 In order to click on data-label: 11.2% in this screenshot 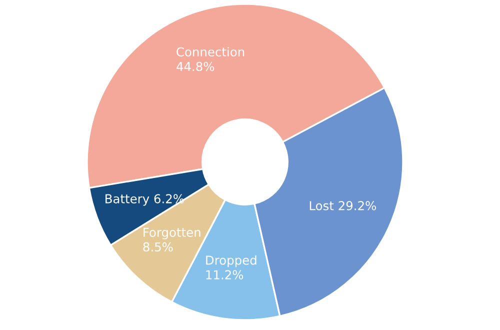, I will do `click(225, 275)`.